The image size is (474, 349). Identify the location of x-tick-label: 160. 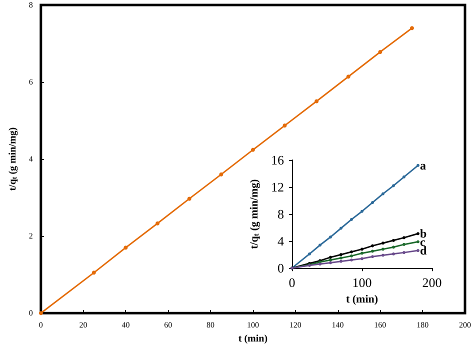
(380, 325).